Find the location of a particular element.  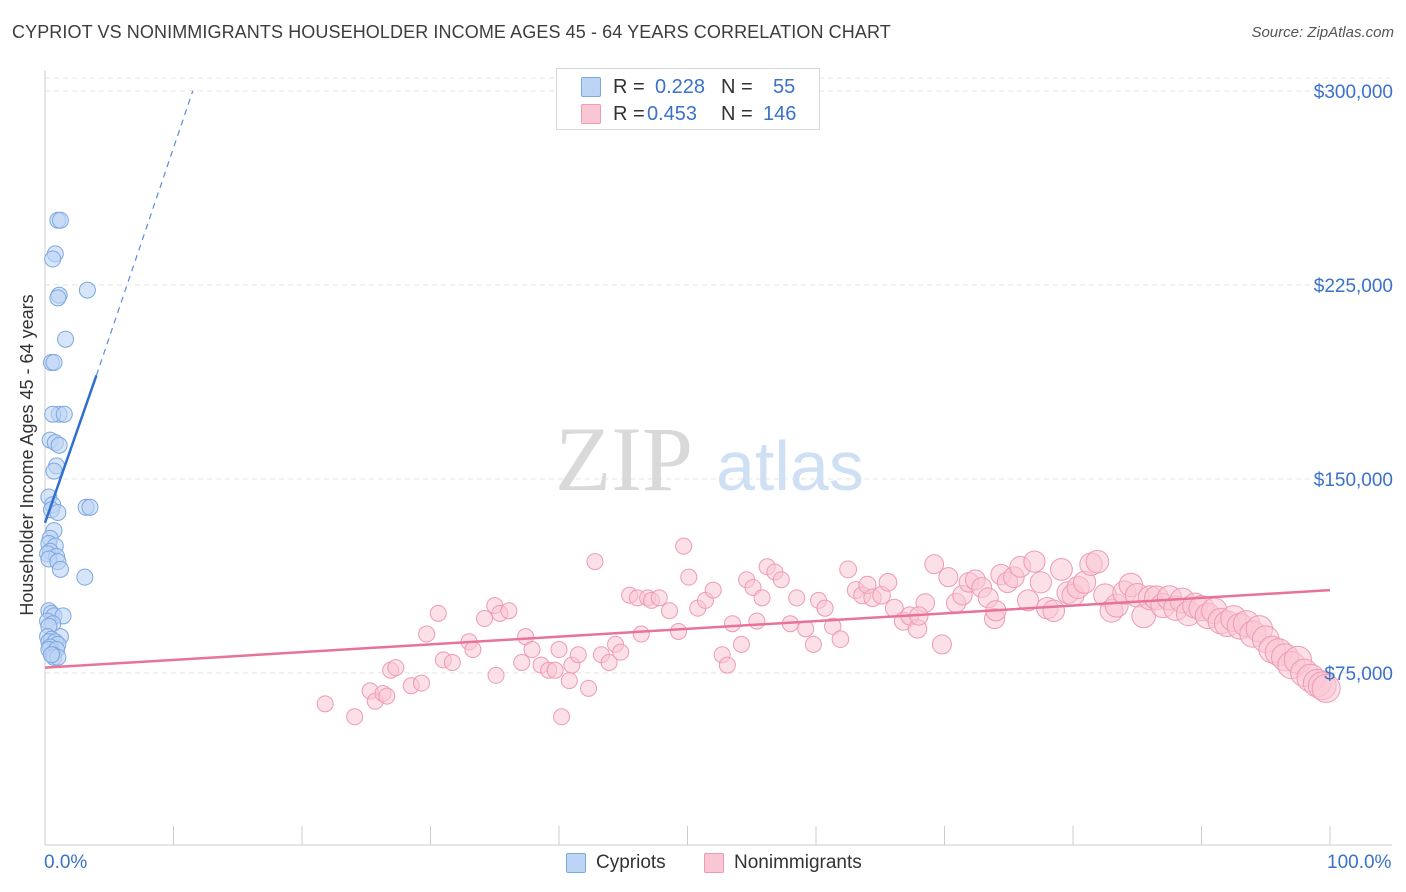

watermark: ZIP atlas is located at coordinates (709, 459).